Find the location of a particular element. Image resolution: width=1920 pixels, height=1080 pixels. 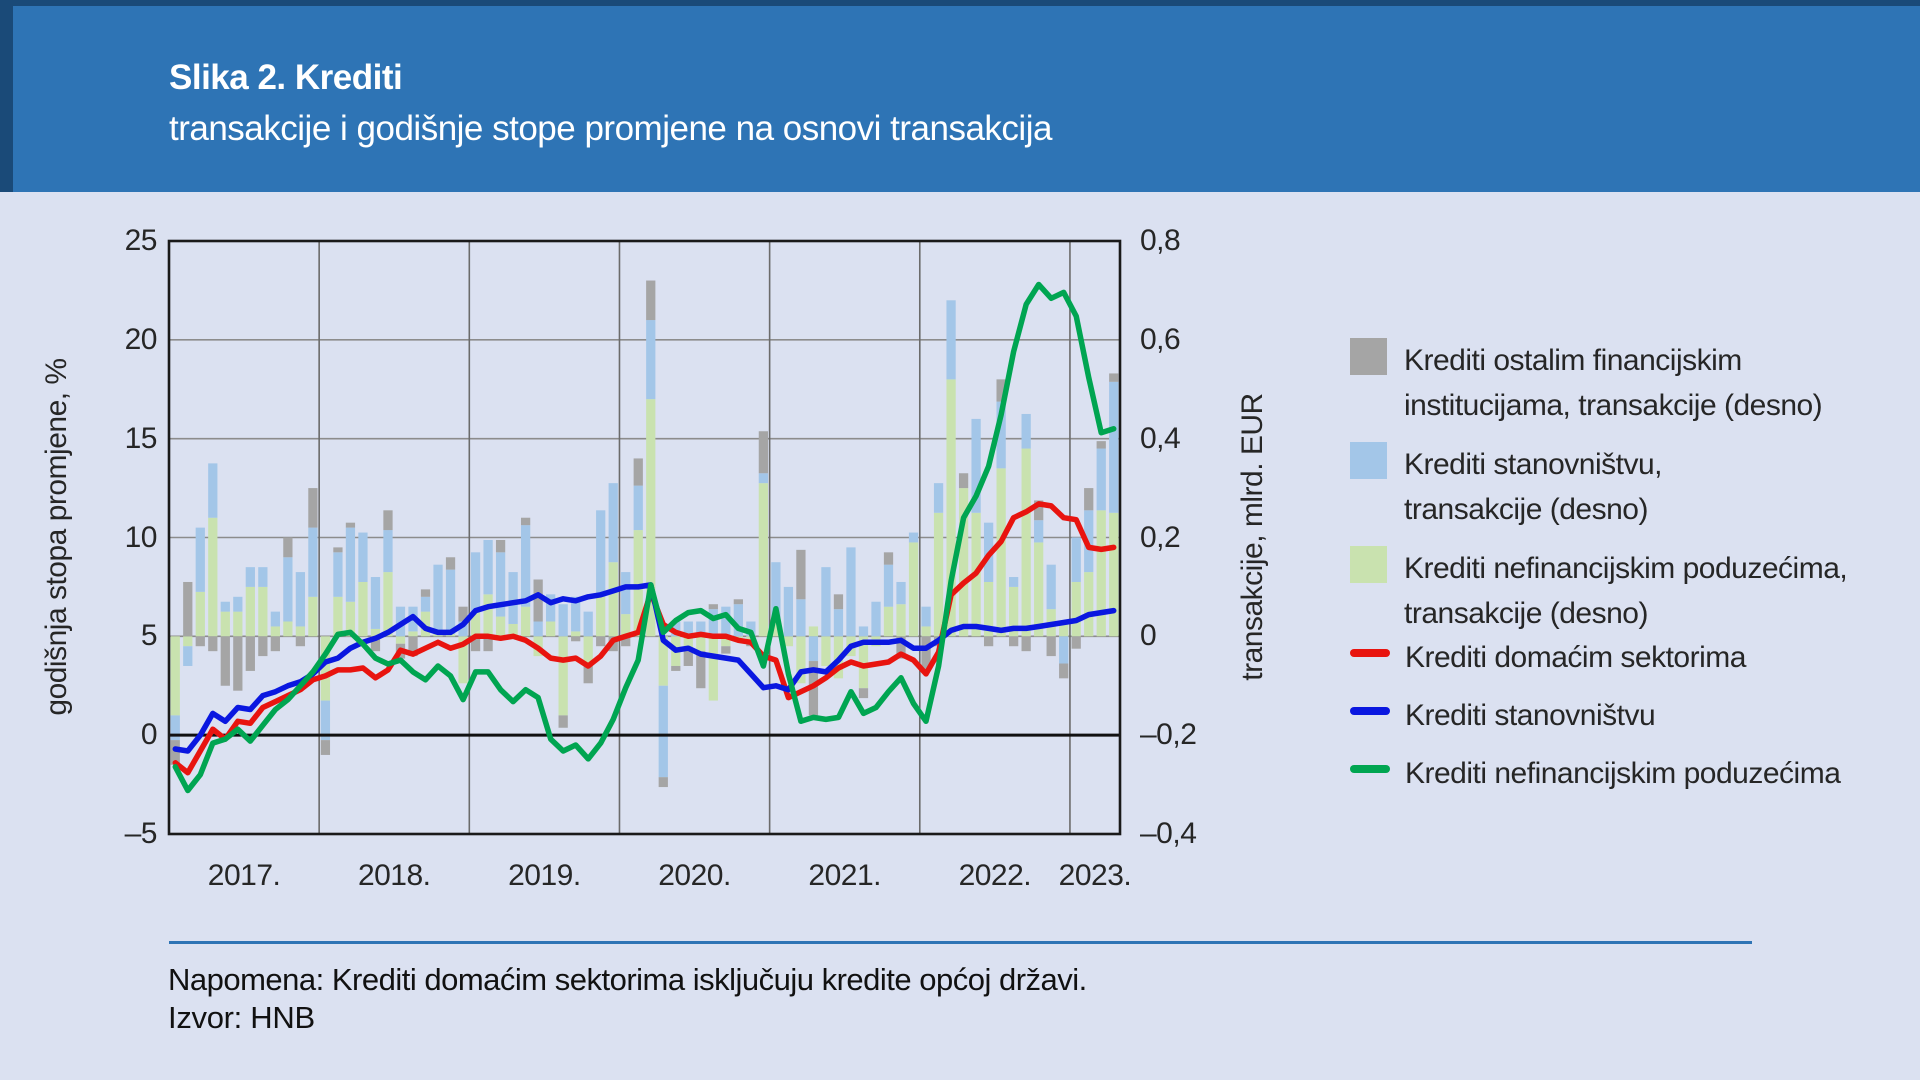

left-axis-tick: 5 is located at coordinates (149, 636).